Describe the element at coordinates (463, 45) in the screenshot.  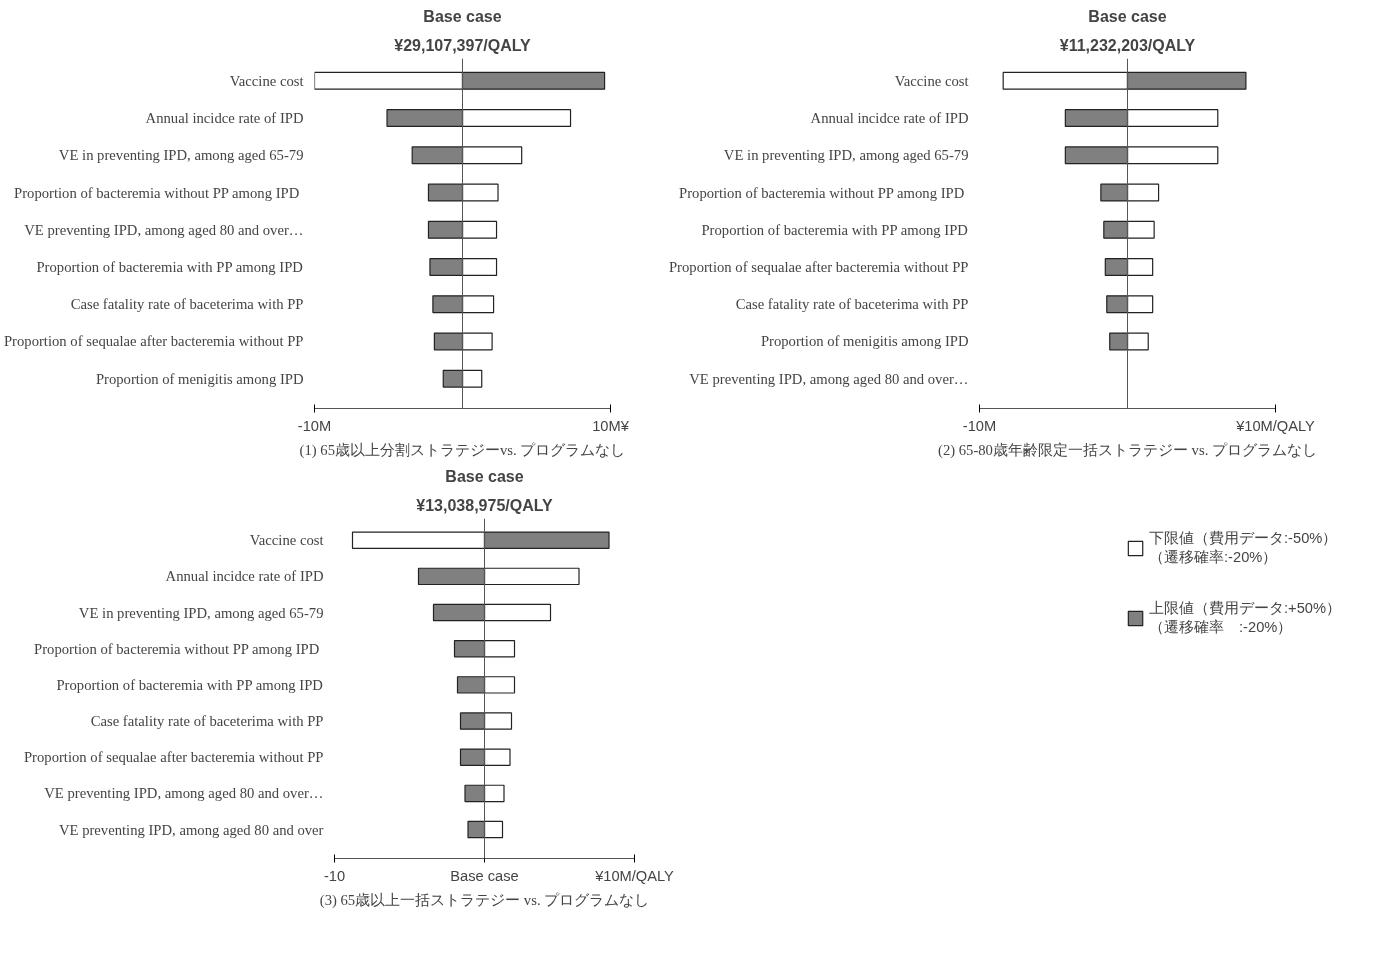
I see `chart-subtitle: ¥29,107,397/QALY` at that location.